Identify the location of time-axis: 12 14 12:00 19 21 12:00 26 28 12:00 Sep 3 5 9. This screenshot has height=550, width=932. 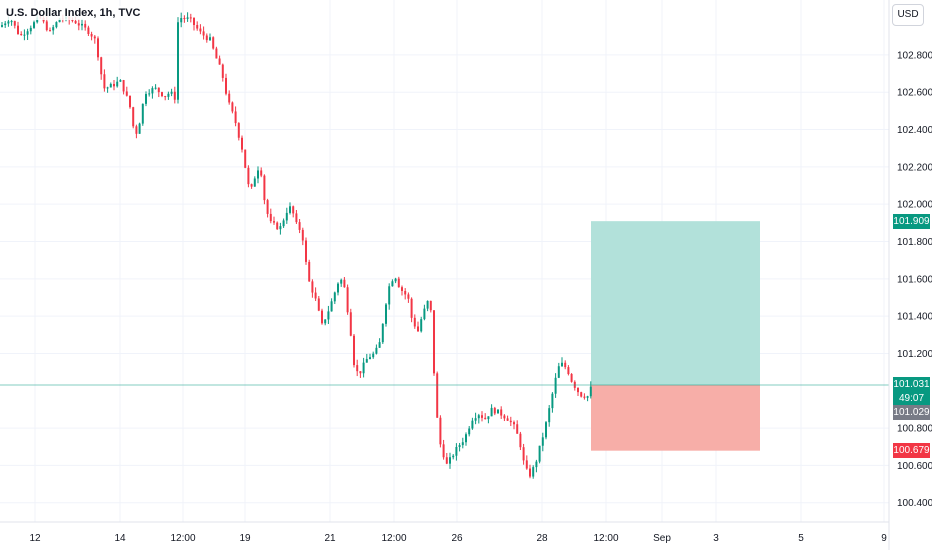
(458, 538).